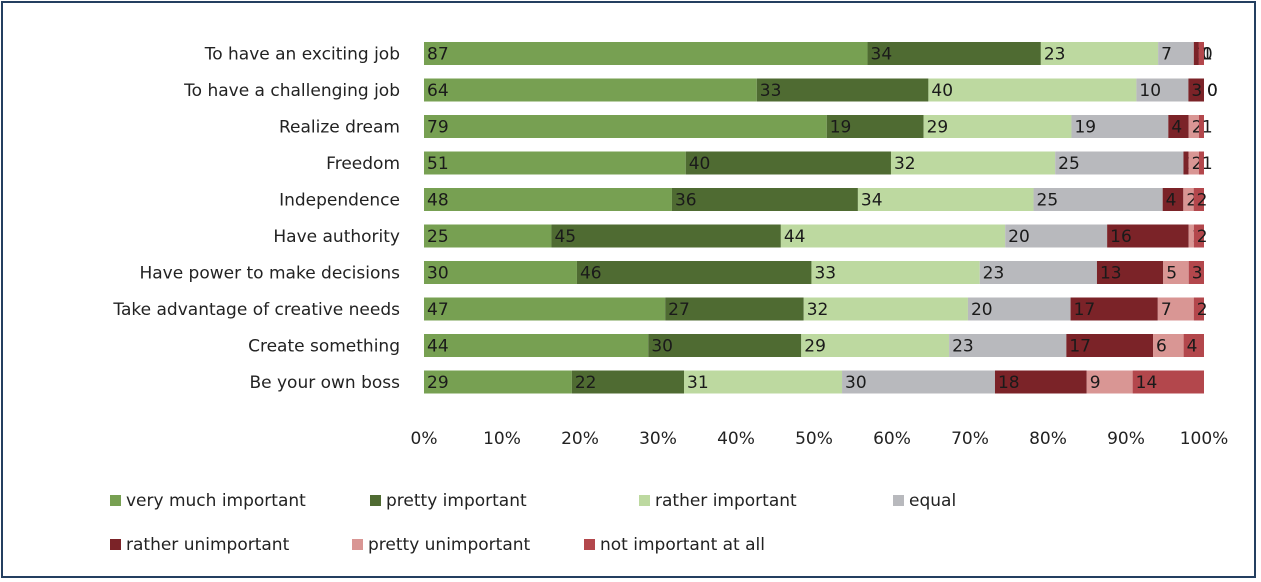 This screenshot has width=1261, height=582. Describe the element at coordinates (208, 545) in the screenshot. I see `legend-label: rather unimportant` at that location.